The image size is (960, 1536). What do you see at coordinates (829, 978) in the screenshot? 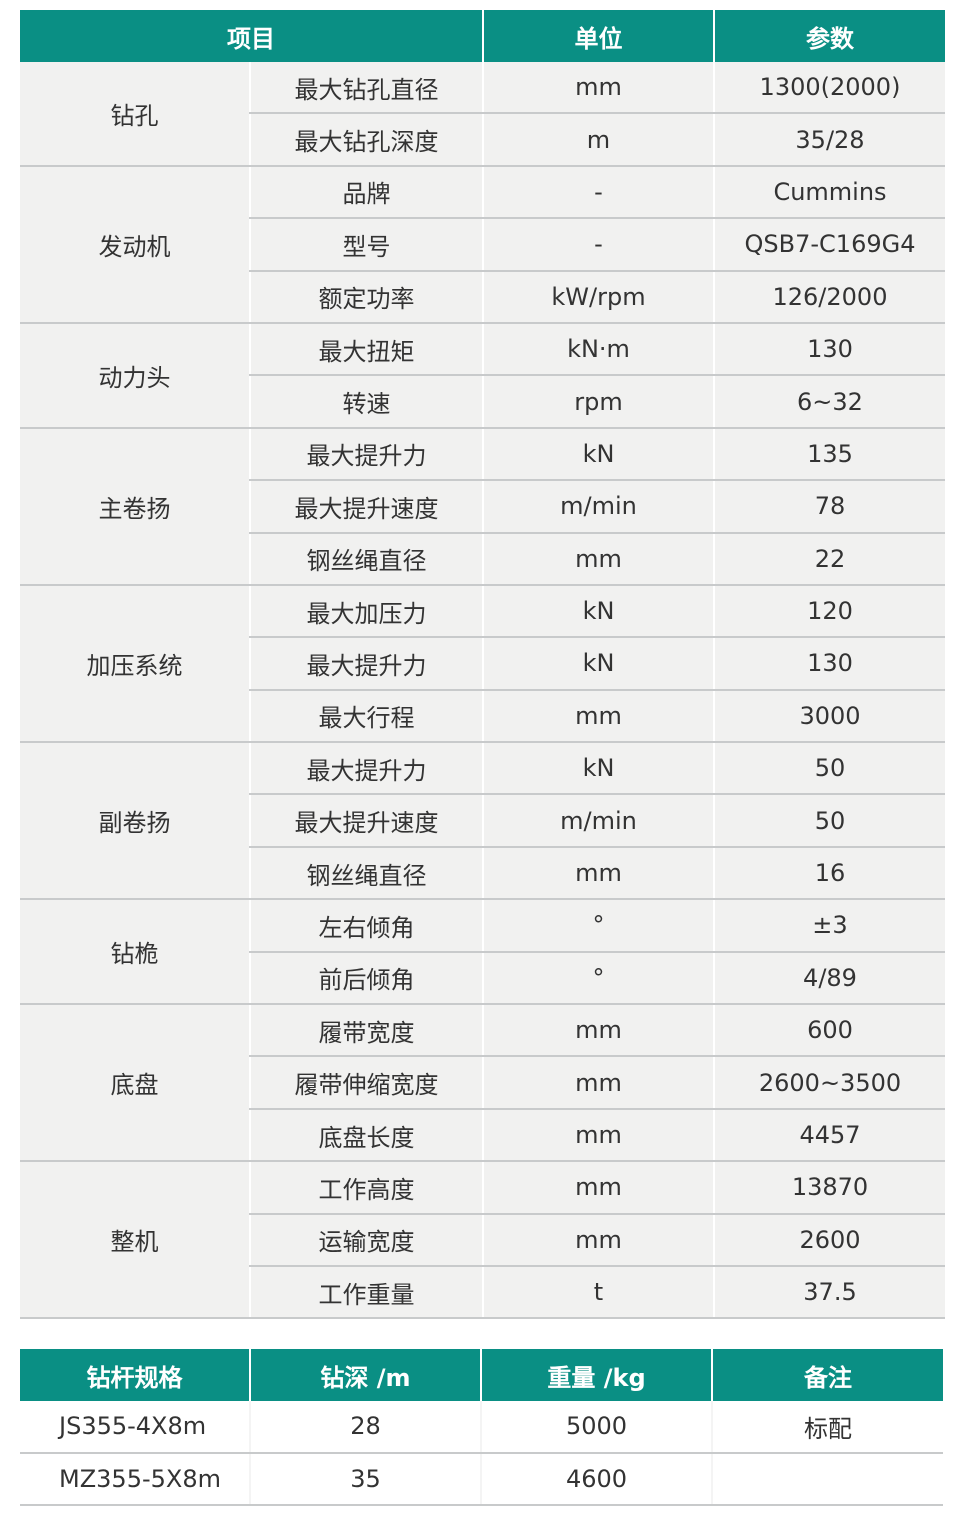
I see `param-value: 4/89` at bounding box center [829, 978].